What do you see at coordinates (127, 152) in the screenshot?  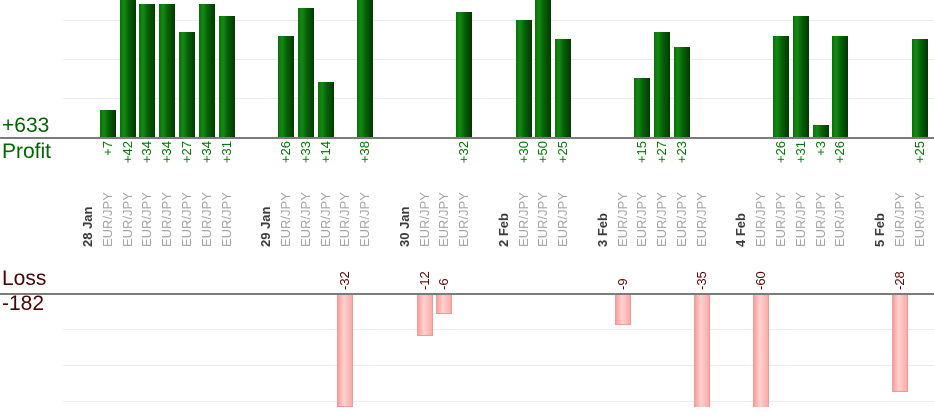 I see `trade-profit-value-label: +42` at bounding box center [127, 152].